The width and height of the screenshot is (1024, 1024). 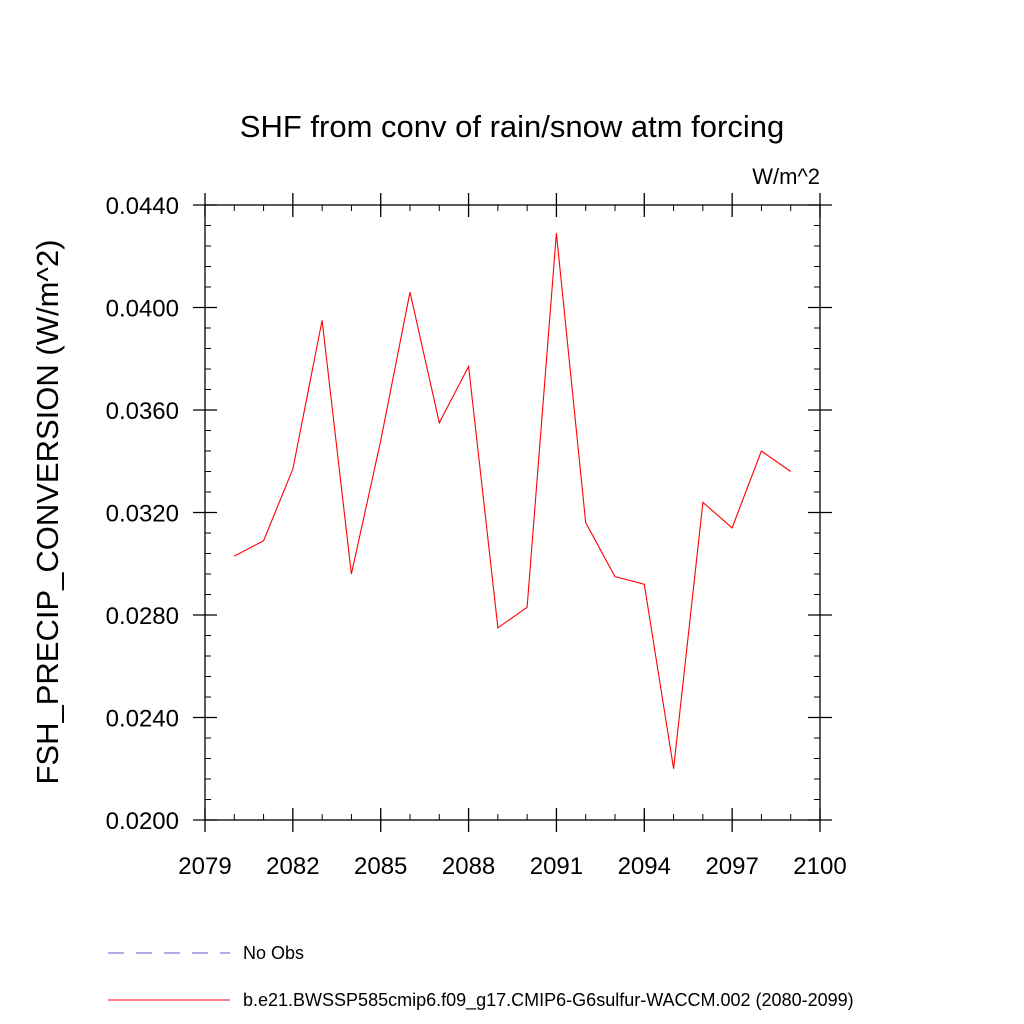 What do you see at coordinates (819, 866) in the screenshot?
I see `x-tick-label: 2100` at bounding box center [819, 866].